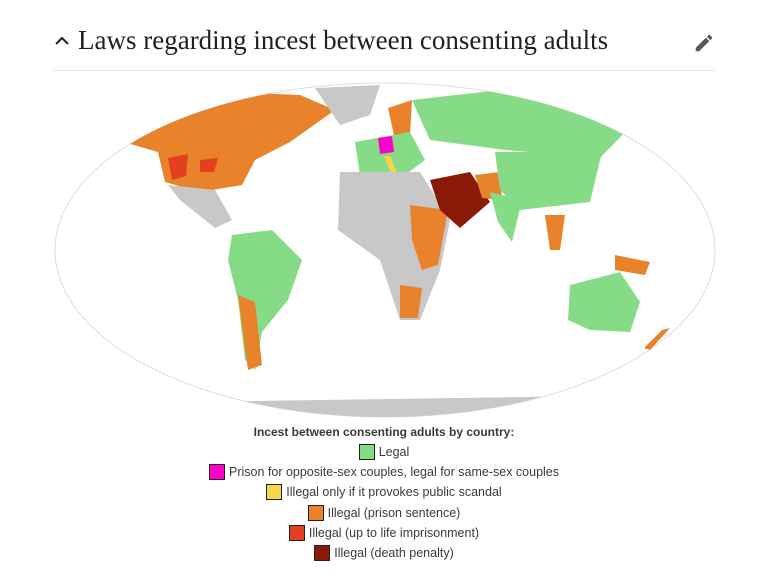  Describe the element at coordinates (193, 167) in the screenshot. I see `us-region` at that location.